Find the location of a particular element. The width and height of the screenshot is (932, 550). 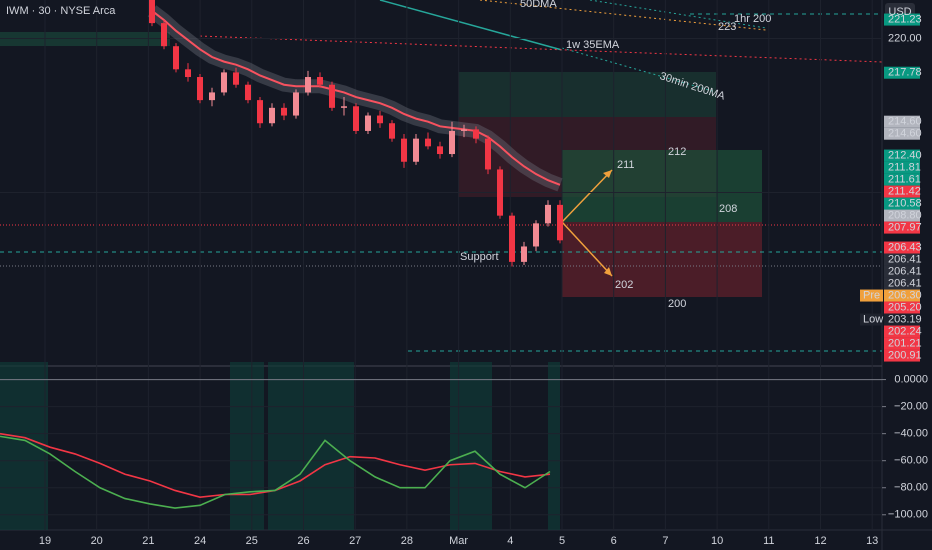

price-tag-label: 210.58 is located at coordinates (905, 203).